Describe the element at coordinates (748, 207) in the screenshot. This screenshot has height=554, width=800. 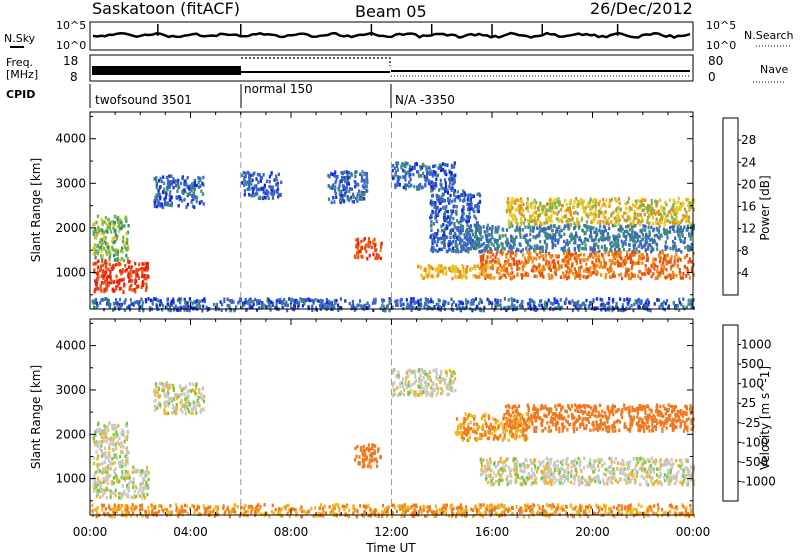
I see `colorbar-label-3: 16` at that location.